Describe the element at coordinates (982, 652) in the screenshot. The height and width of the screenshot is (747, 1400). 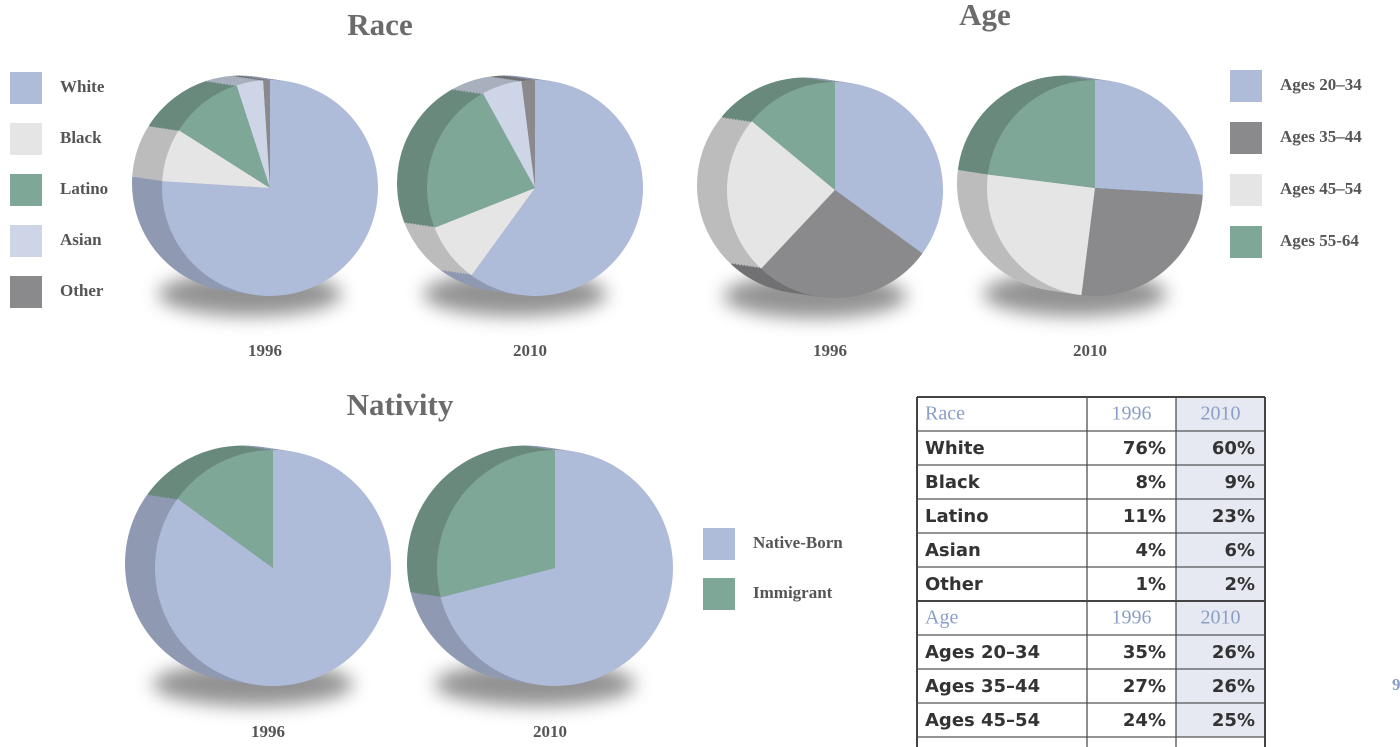
I see `table-cell: Ages 20–34` at that location.